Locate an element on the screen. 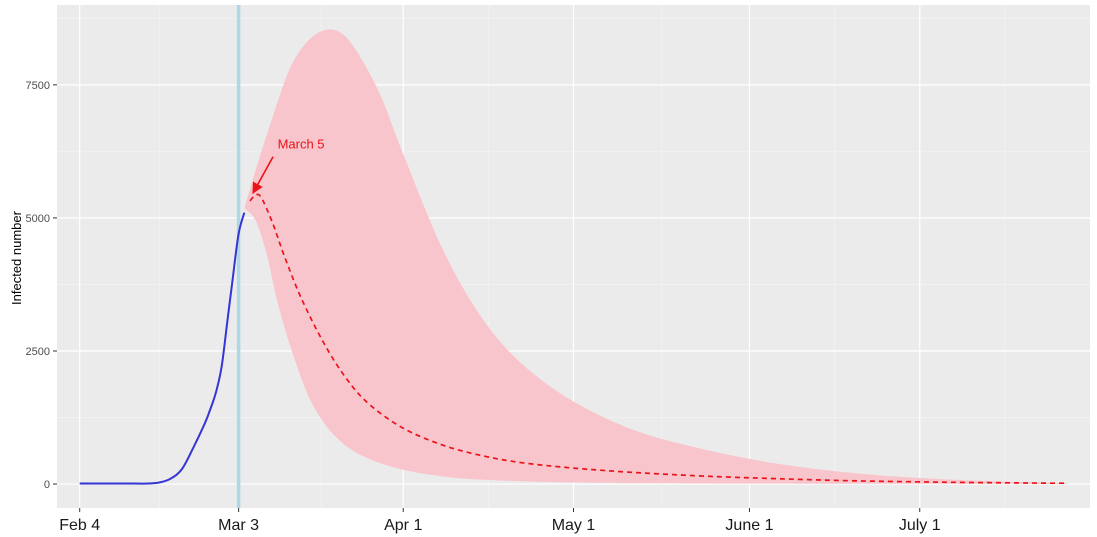 This screenshot has width=1097, height=537. x-tick-label: Mar 3 is located at coordinates (238, 525).